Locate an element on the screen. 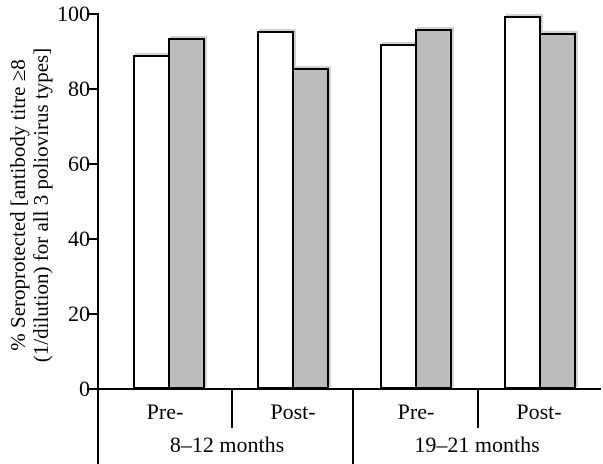 The width and height of the screenshot is (603, 464). x-group-label-pre-2: Pre- is located at coordinates (416, 411).